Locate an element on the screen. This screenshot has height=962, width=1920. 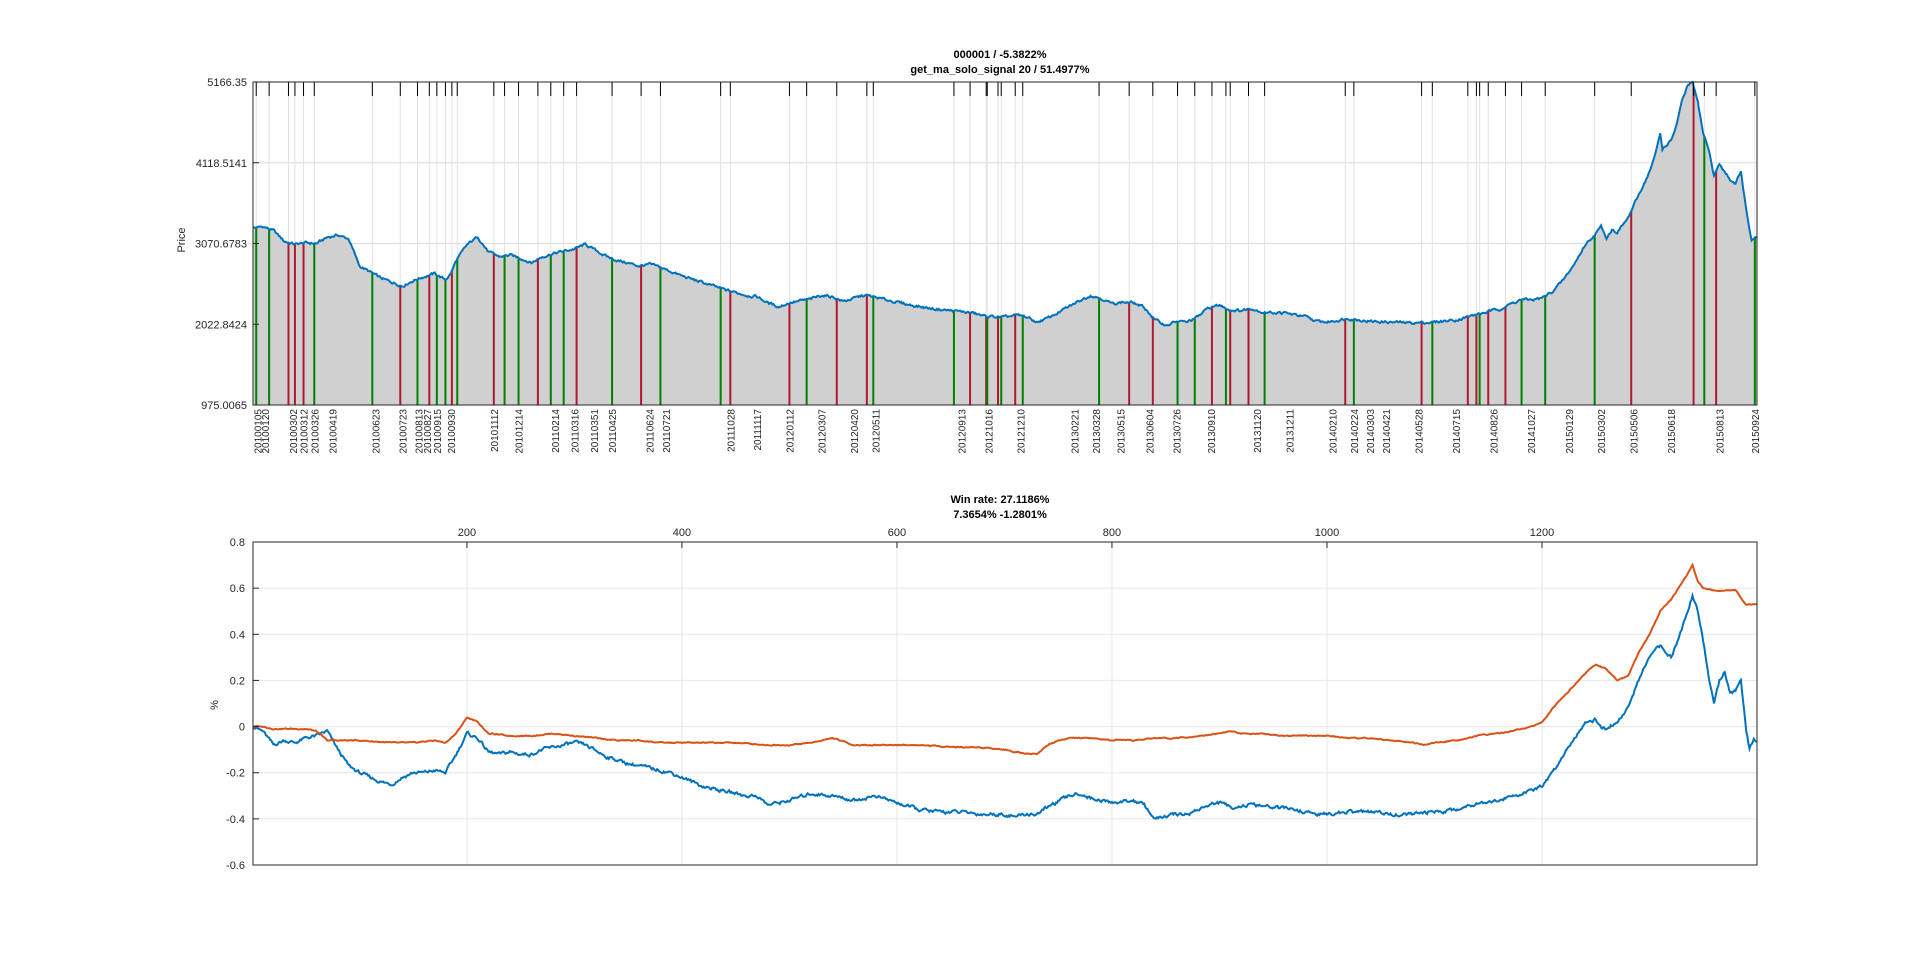
date-tick-label: 20100827 is located at coordinates (428, 431).